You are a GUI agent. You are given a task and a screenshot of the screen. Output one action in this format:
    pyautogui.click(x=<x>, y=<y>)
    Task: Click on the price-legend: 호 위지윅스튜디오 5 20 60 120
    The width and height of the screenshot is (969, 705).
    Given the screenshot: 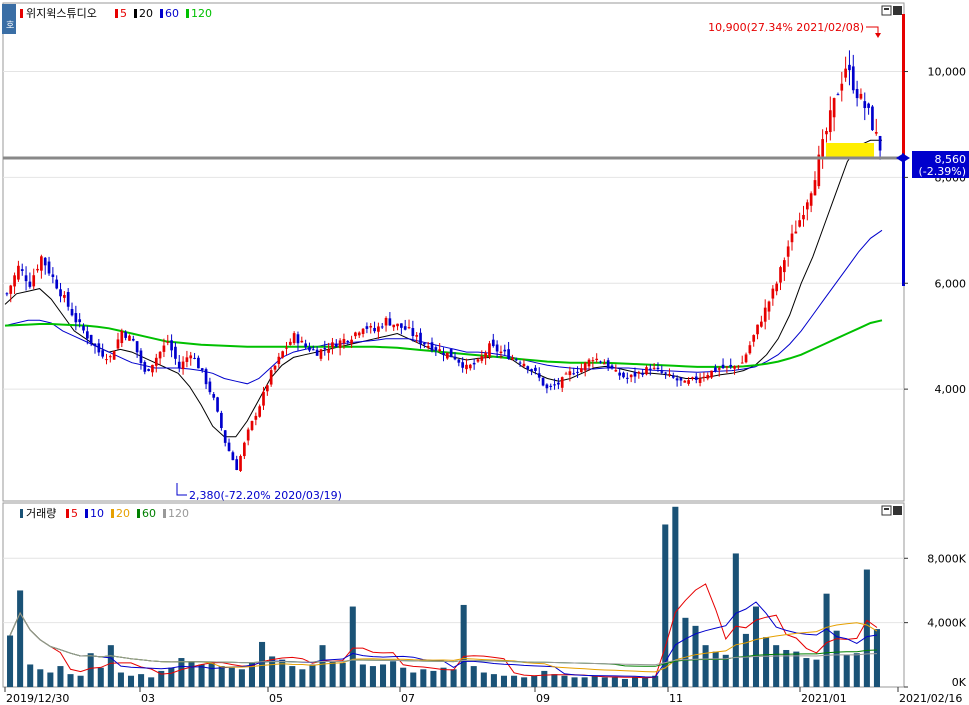 What is the action you would take?
    pyautogui.click(x=107, y=19)
    